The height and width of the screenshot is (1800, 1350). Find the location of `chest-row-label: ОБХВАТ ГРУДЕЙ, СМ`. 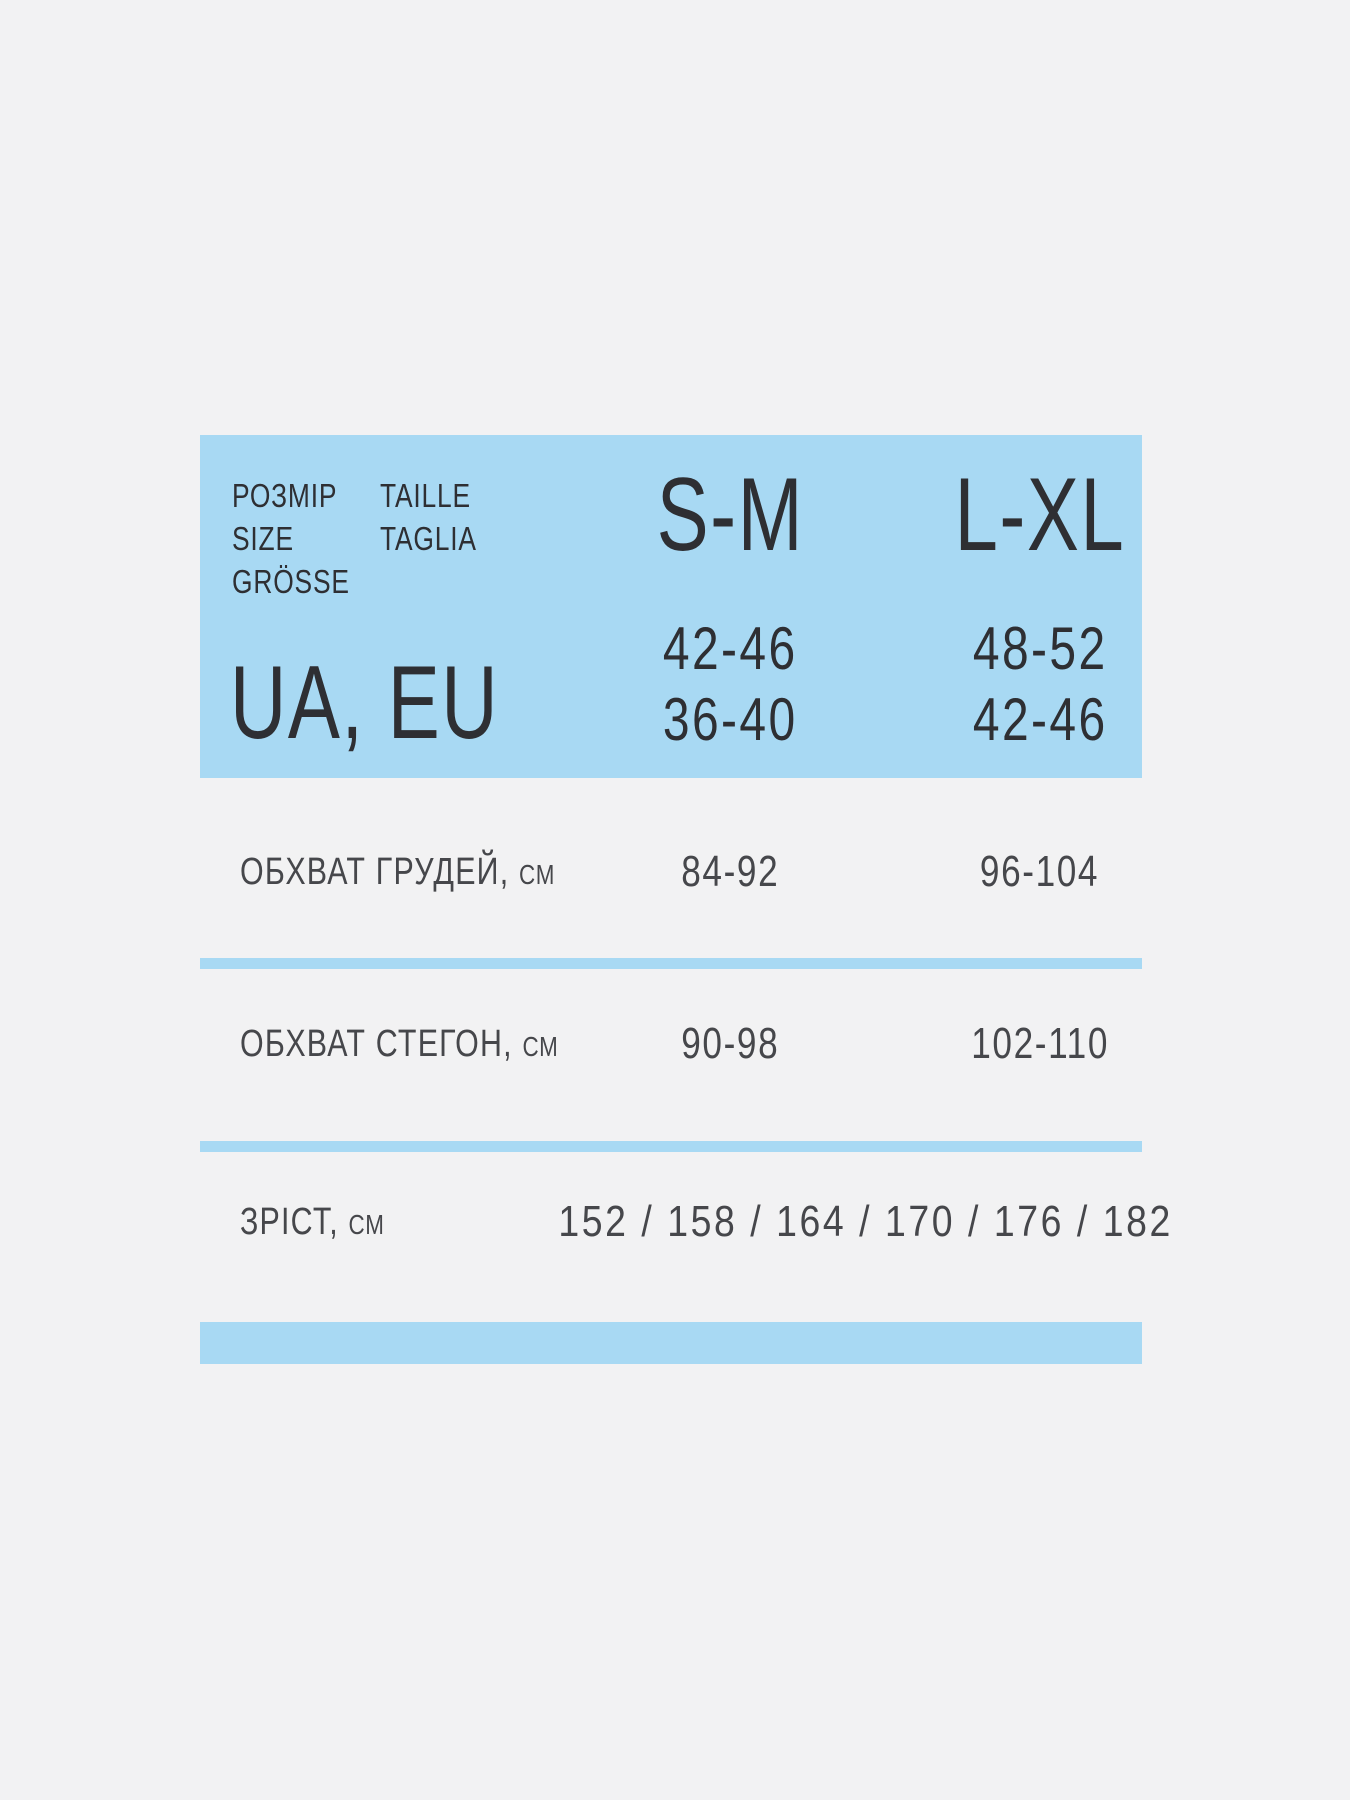

chest-row-label: ОБХВАТ ГРУДЕЙ, СМ is located at coordinates (437, 872).